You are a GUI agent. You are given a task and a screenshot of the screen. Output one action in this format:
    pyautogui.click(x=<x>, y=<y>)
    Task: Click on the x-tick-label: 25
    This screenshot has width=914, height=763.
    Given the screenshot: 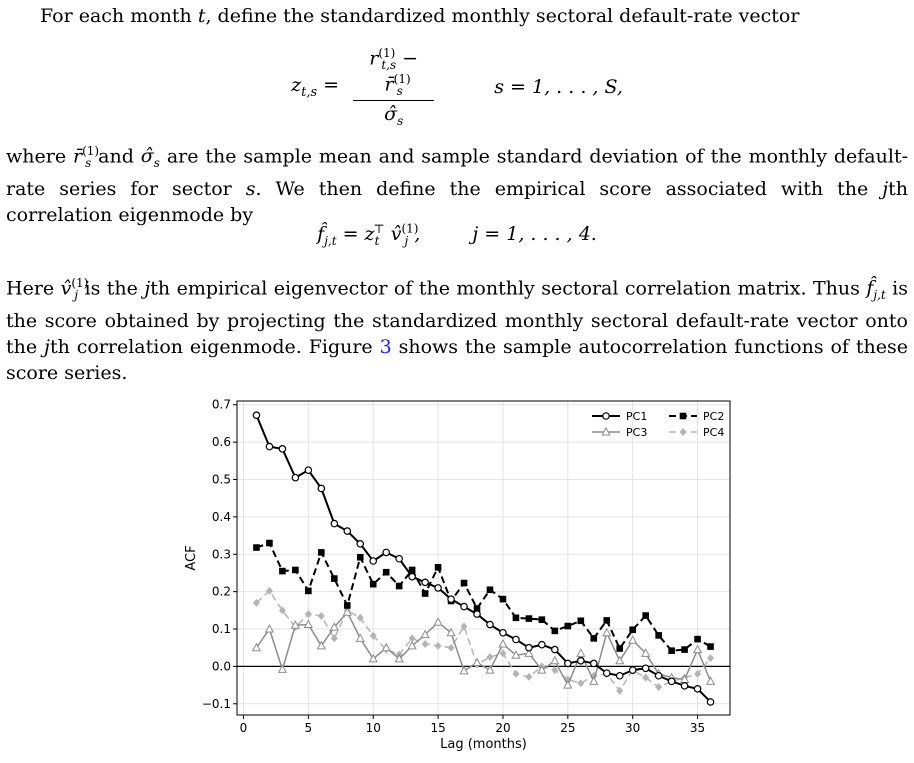 What is the action you would take?
    pyautogui.click(x=567, y=728)
    